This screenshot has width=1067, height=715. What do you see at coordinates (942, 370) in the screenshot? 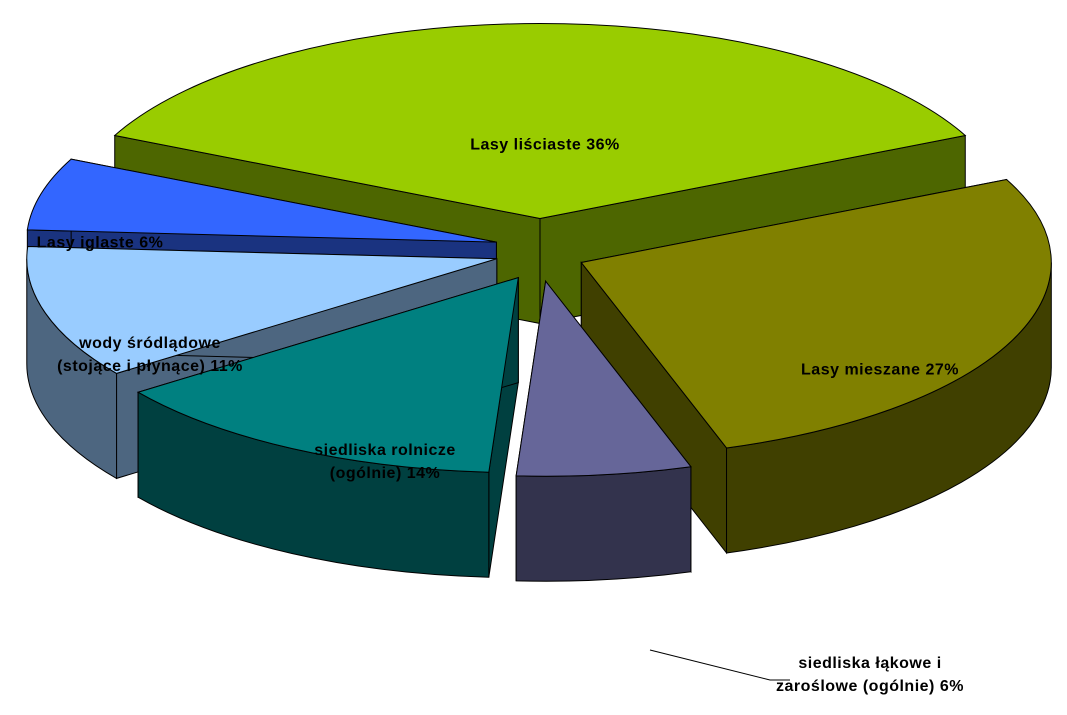
I see `value-label: 27%` at bounding box center [942, 370].